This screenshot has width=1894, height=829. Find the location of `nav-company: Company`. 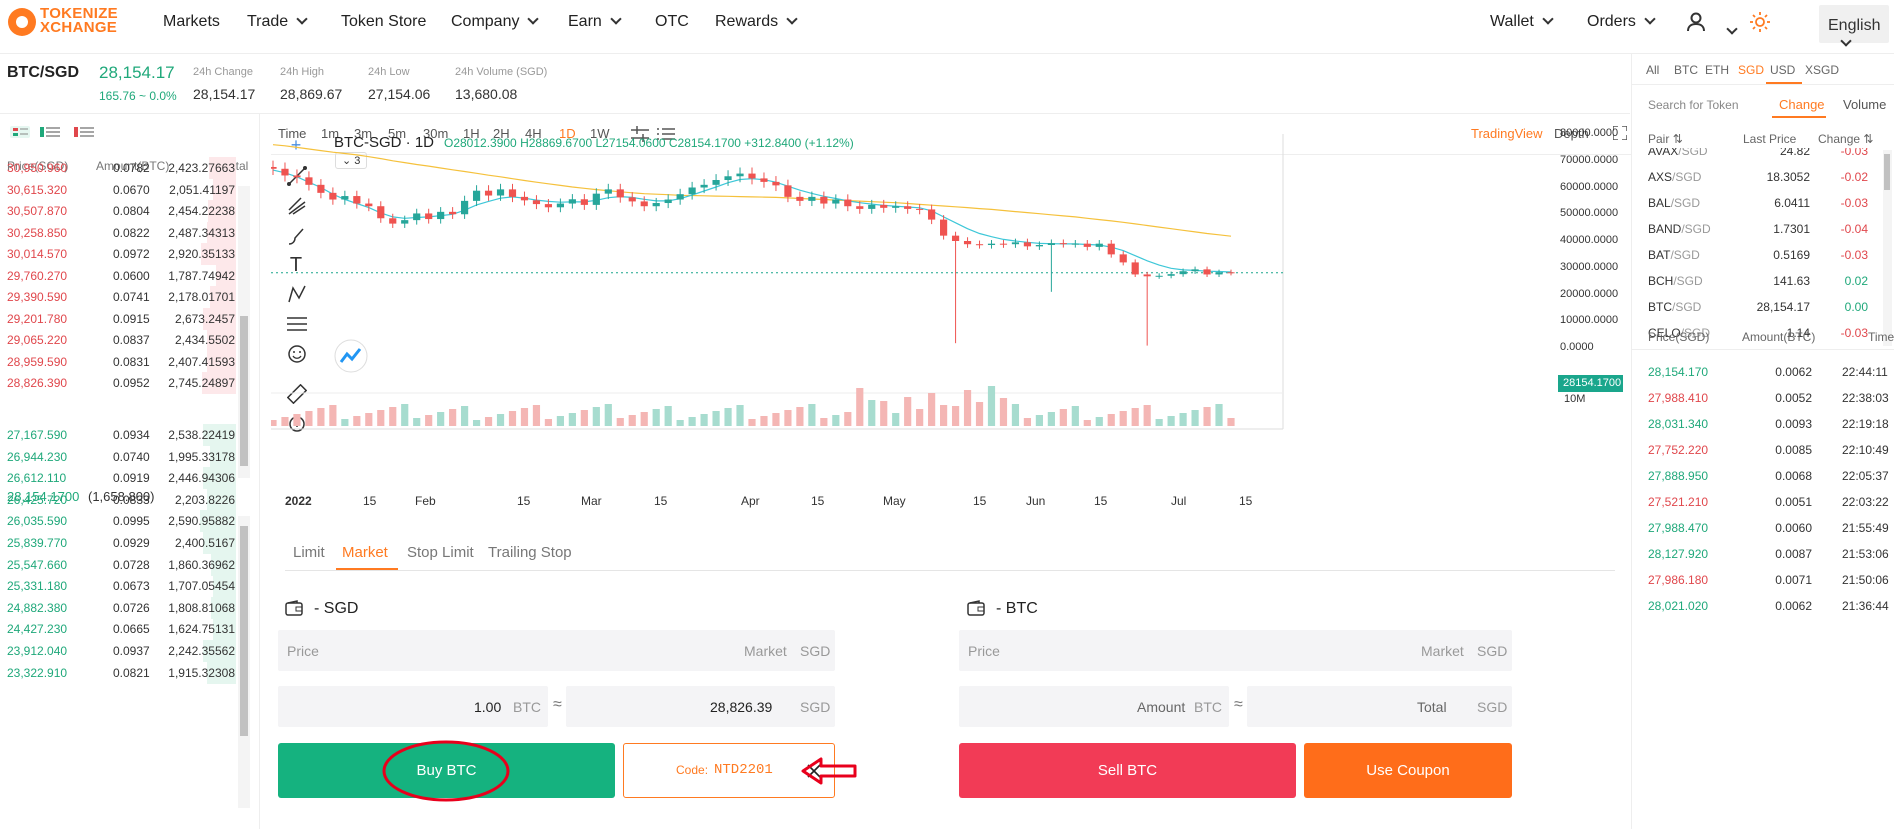

nav-company: Company is located at coordinates (495, 22).